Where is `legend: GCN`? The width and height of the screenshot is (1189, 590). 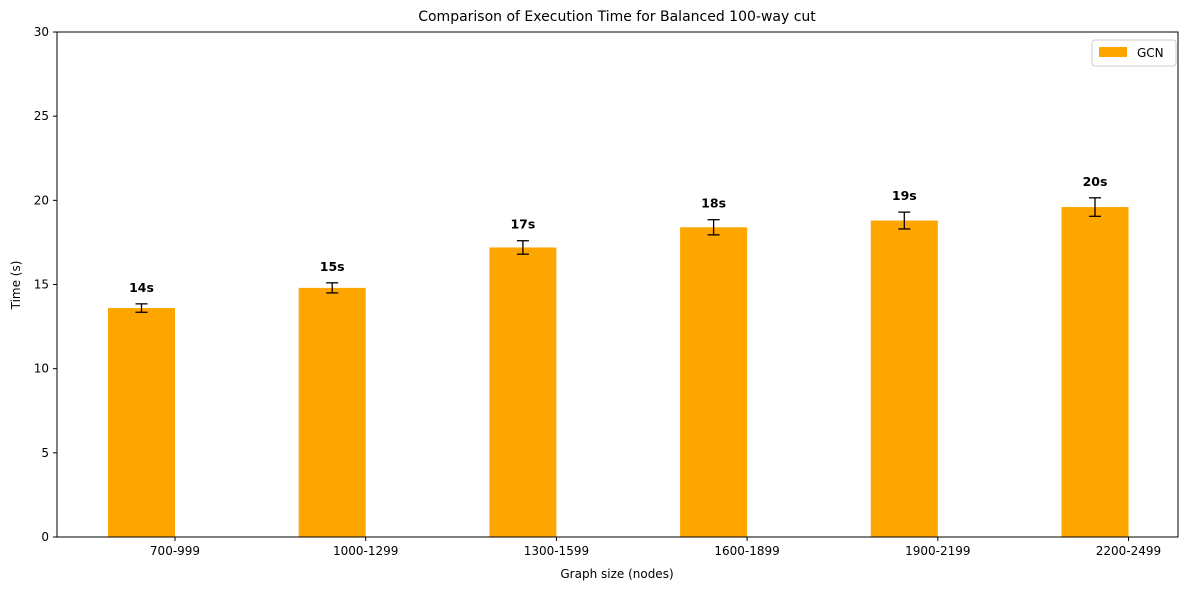
legend: GCN is located at coordinates (1134, 53).